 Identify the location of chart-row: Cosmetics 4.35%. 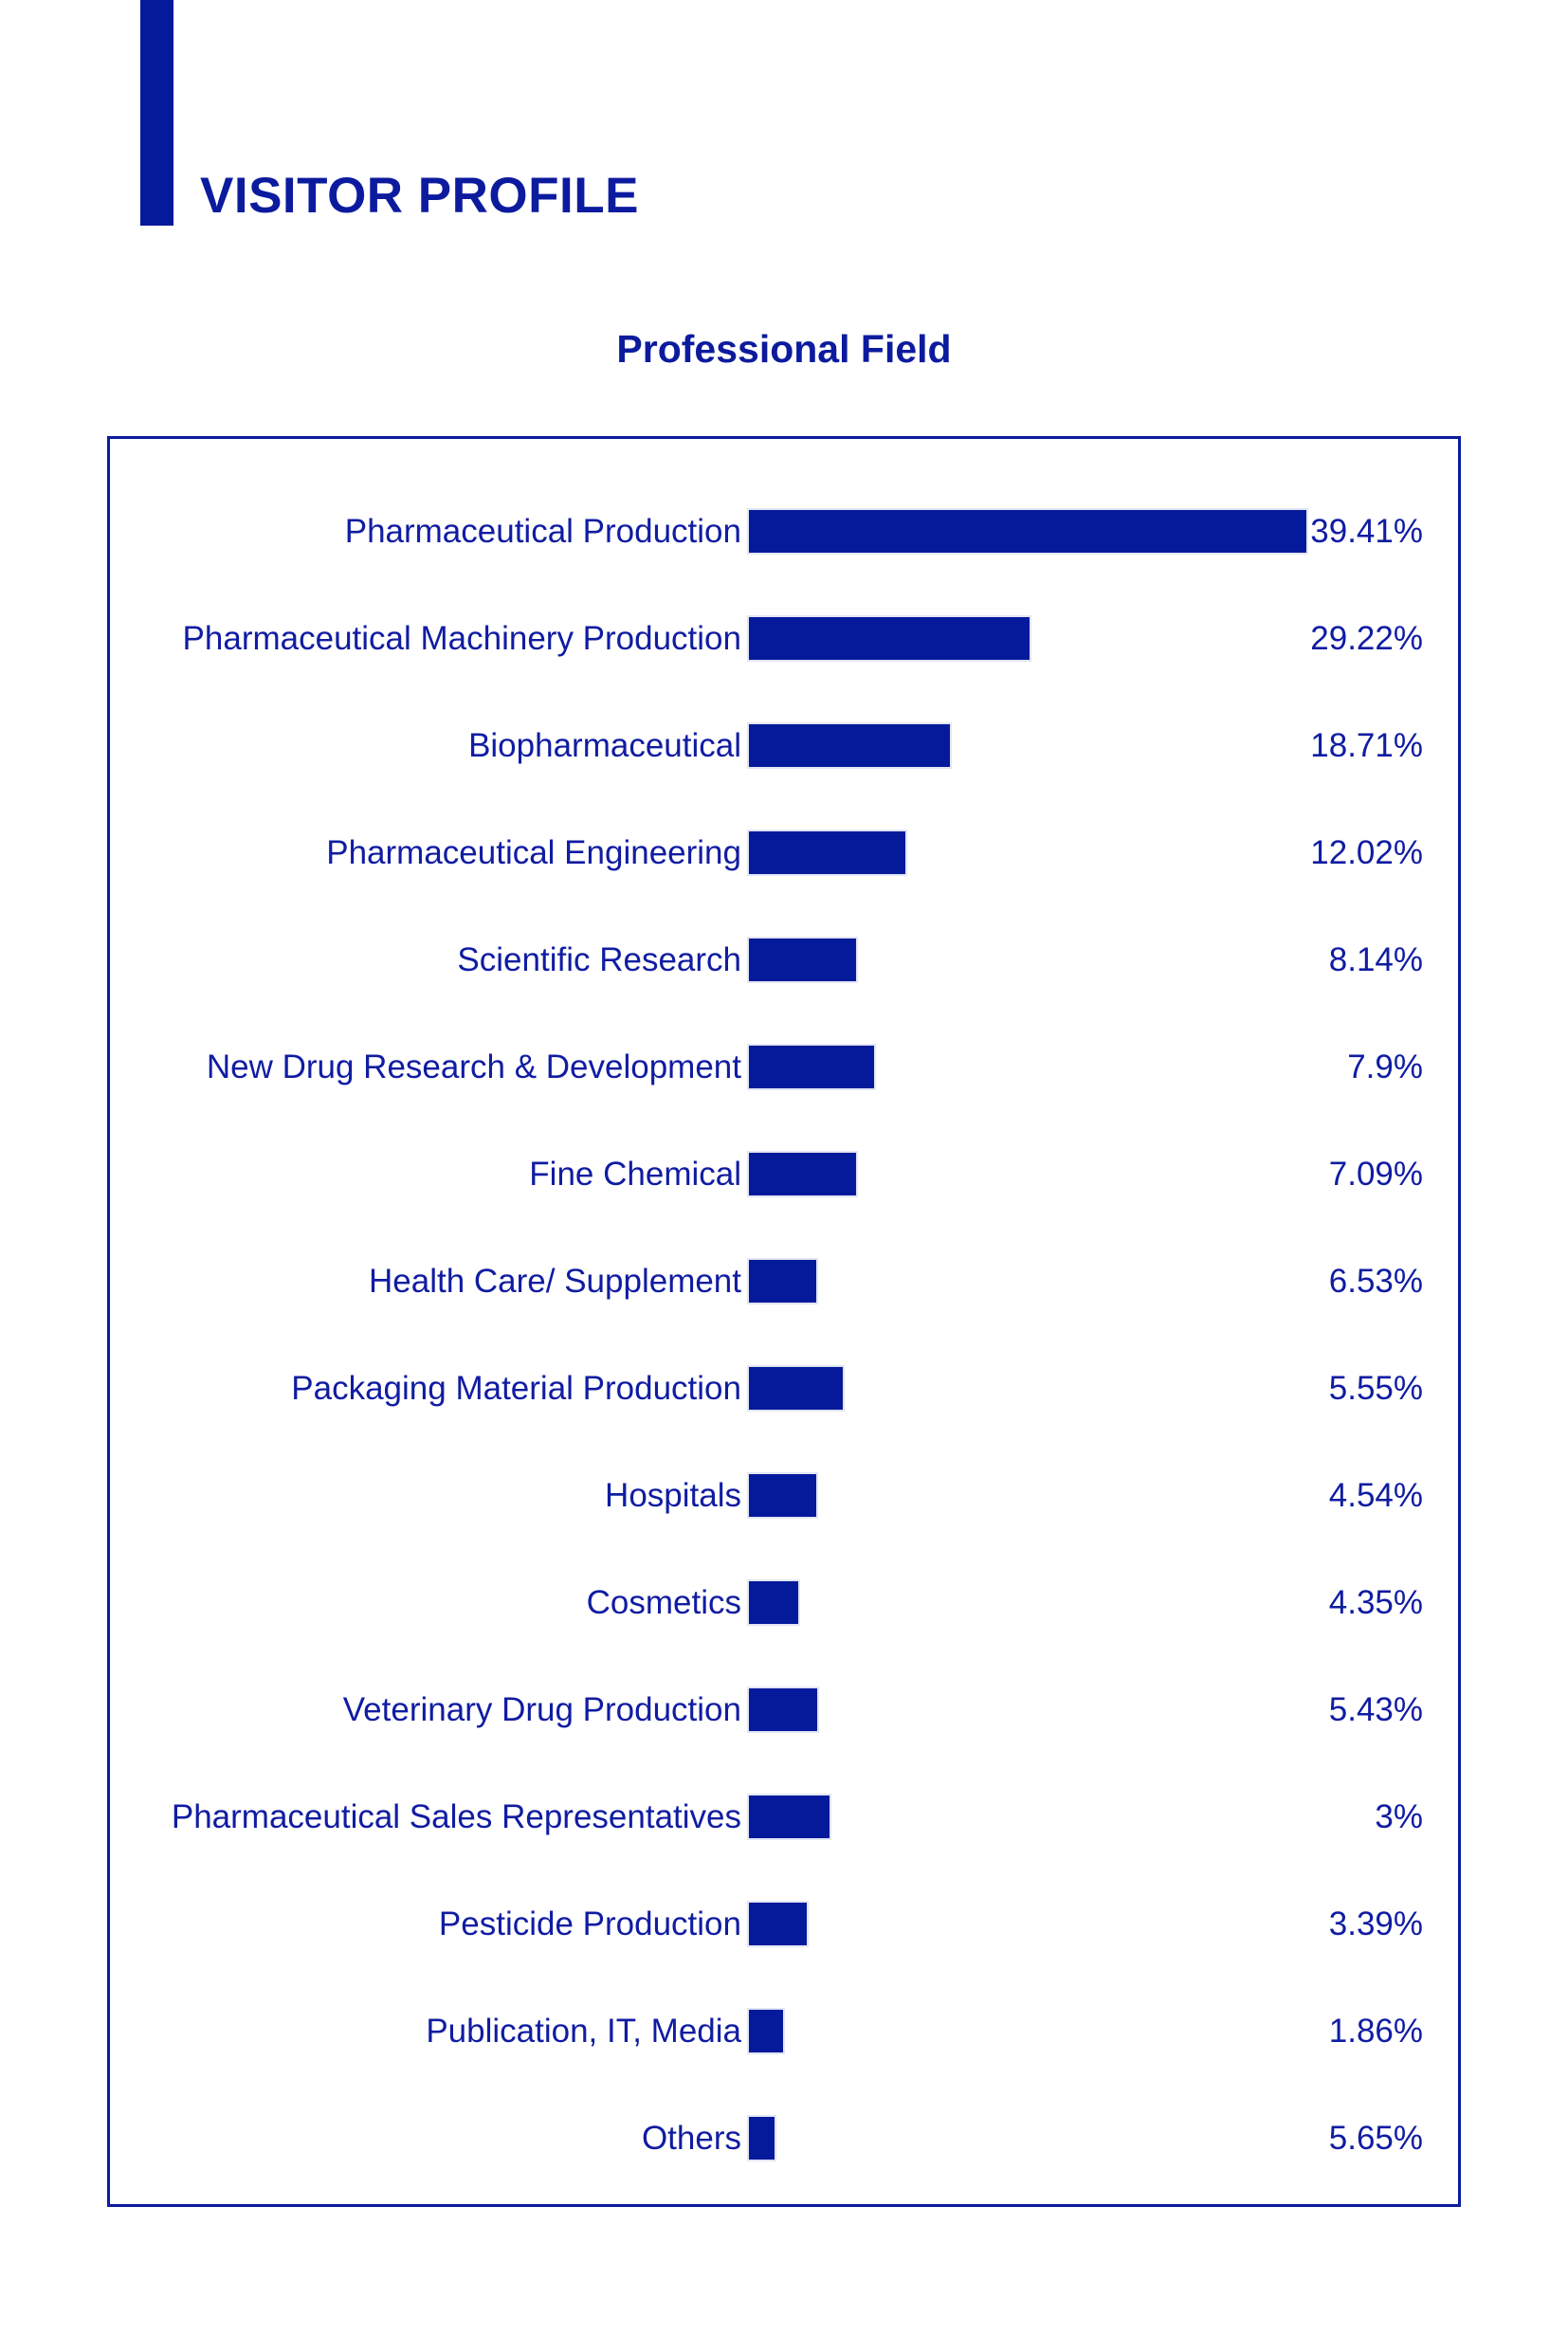
(784, 1602).